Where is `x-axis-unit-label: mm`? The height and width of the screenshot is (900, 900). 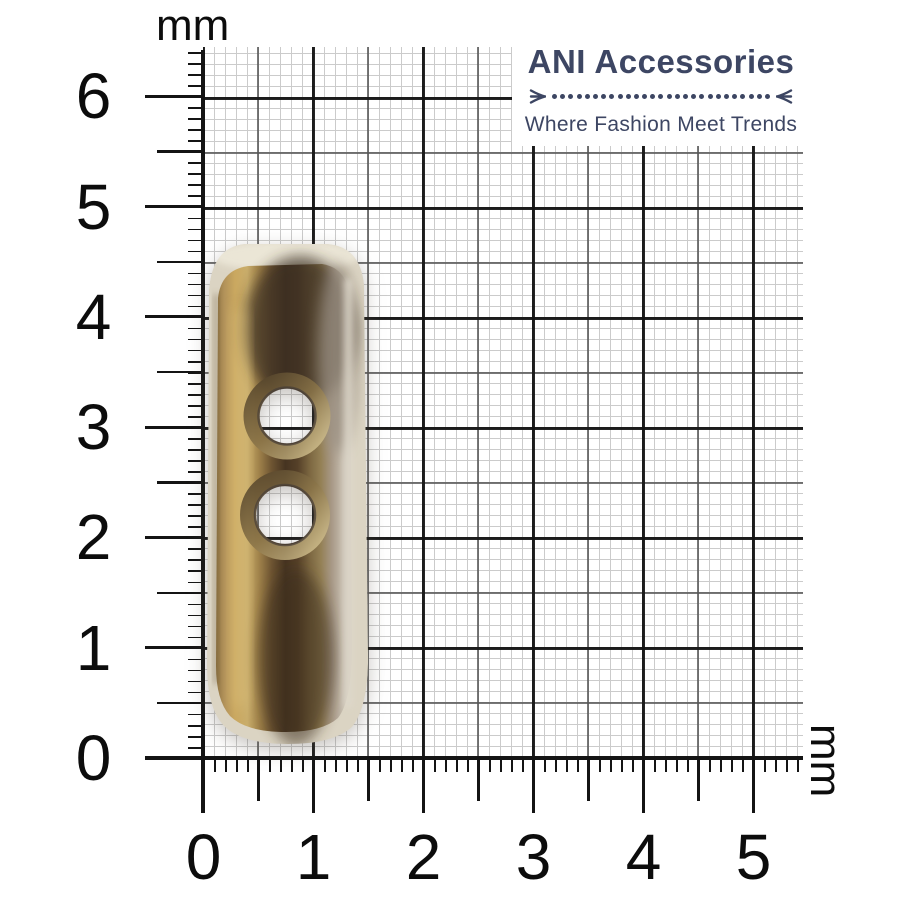 x-axis-unit-label: mm is located at coordinates (825, 761).